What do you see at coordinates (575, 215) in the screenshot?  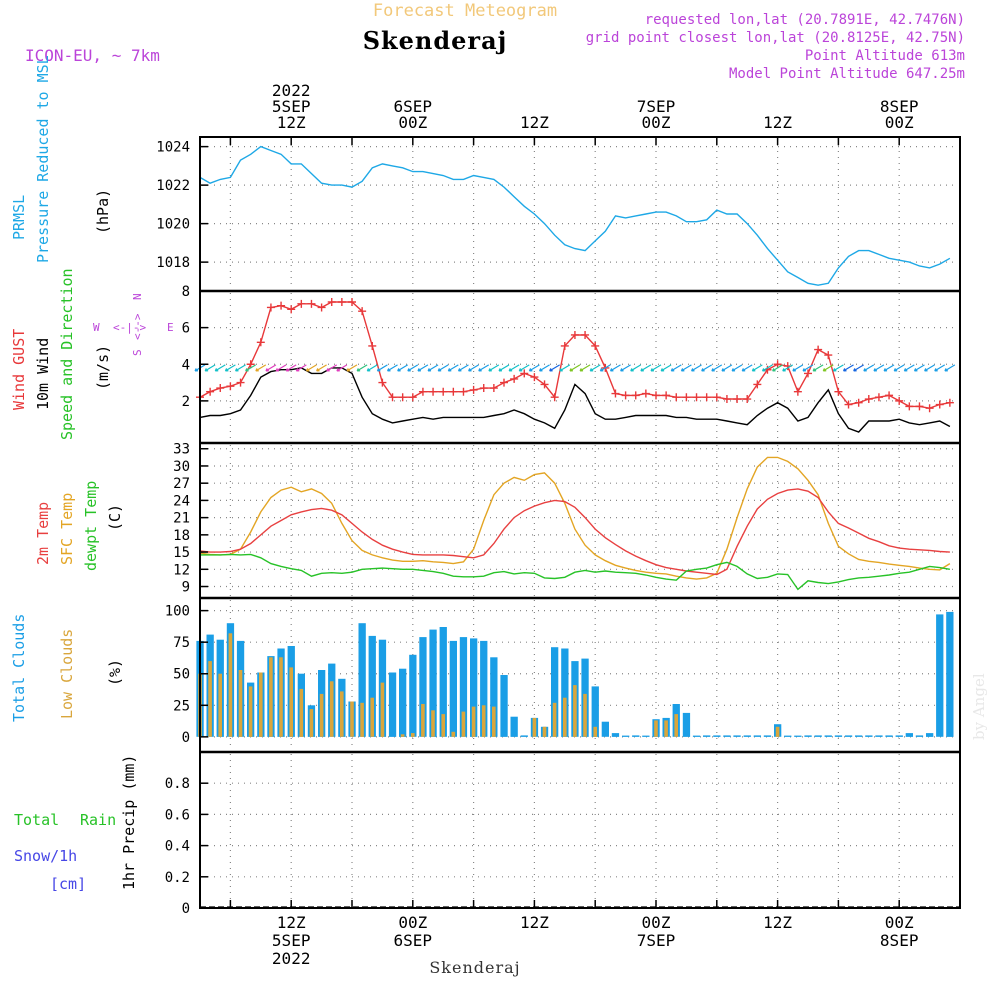 I see `pressure-line` at bounding box center [575, 215].